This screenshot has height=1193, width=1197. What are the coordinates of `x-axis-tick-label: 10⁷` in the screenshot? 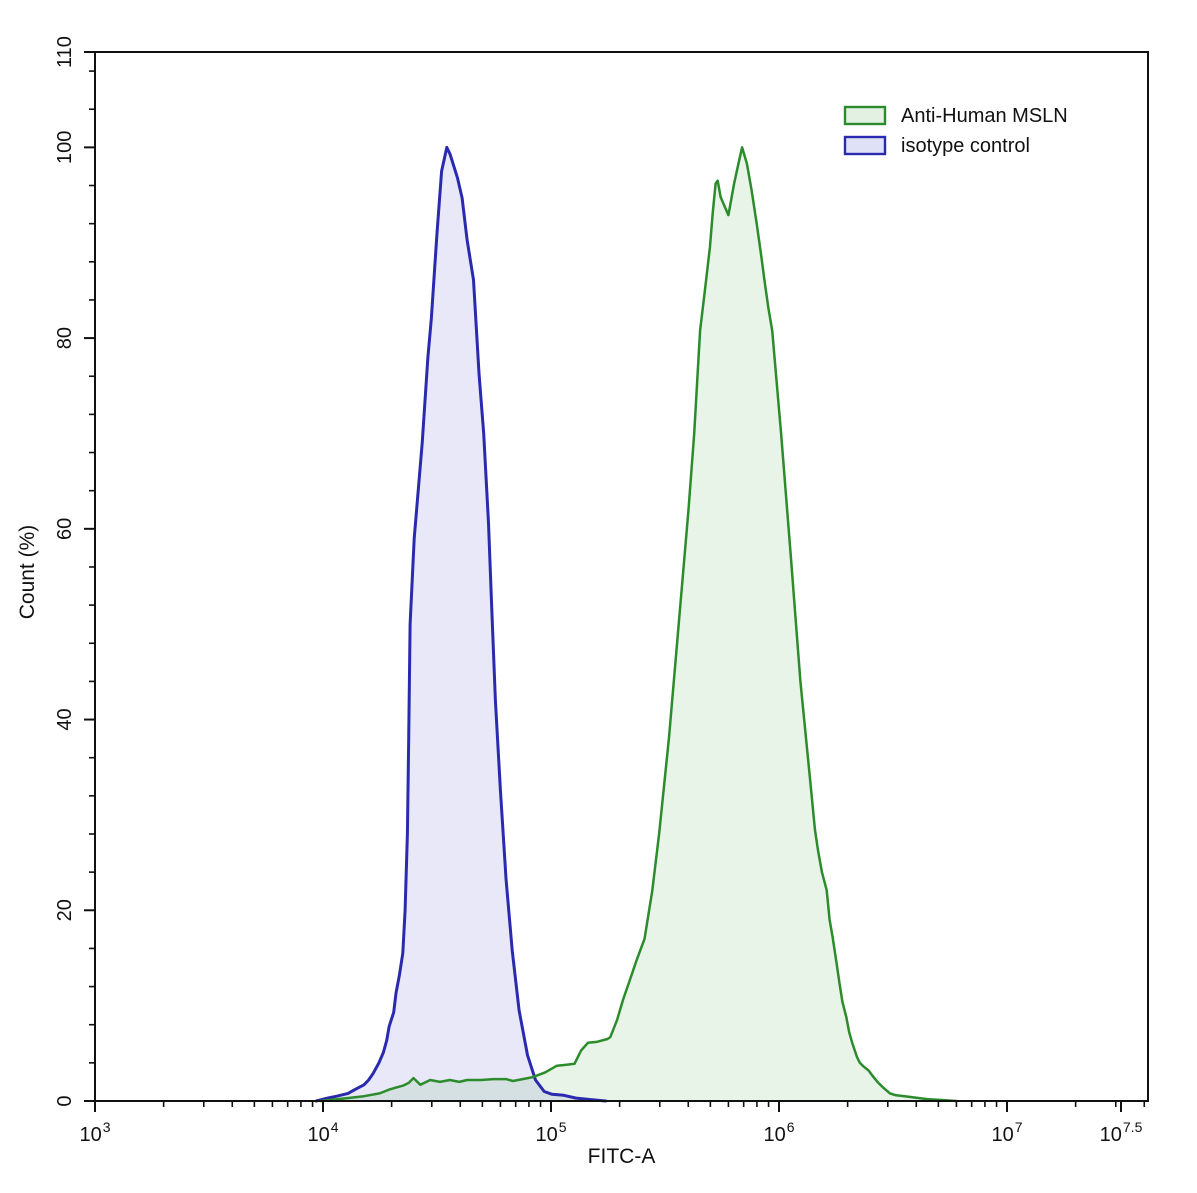 It's located at (1006, 1132).